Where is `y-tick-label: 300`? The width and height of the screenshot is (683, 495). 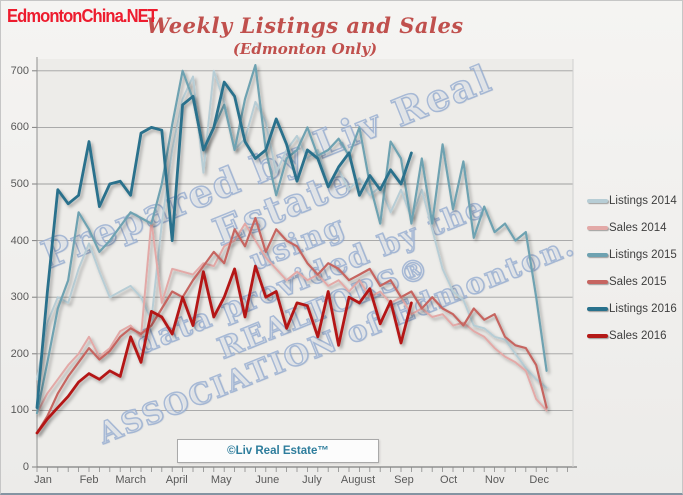 y-tick-label: 300 is located at coordinates (19, 297).